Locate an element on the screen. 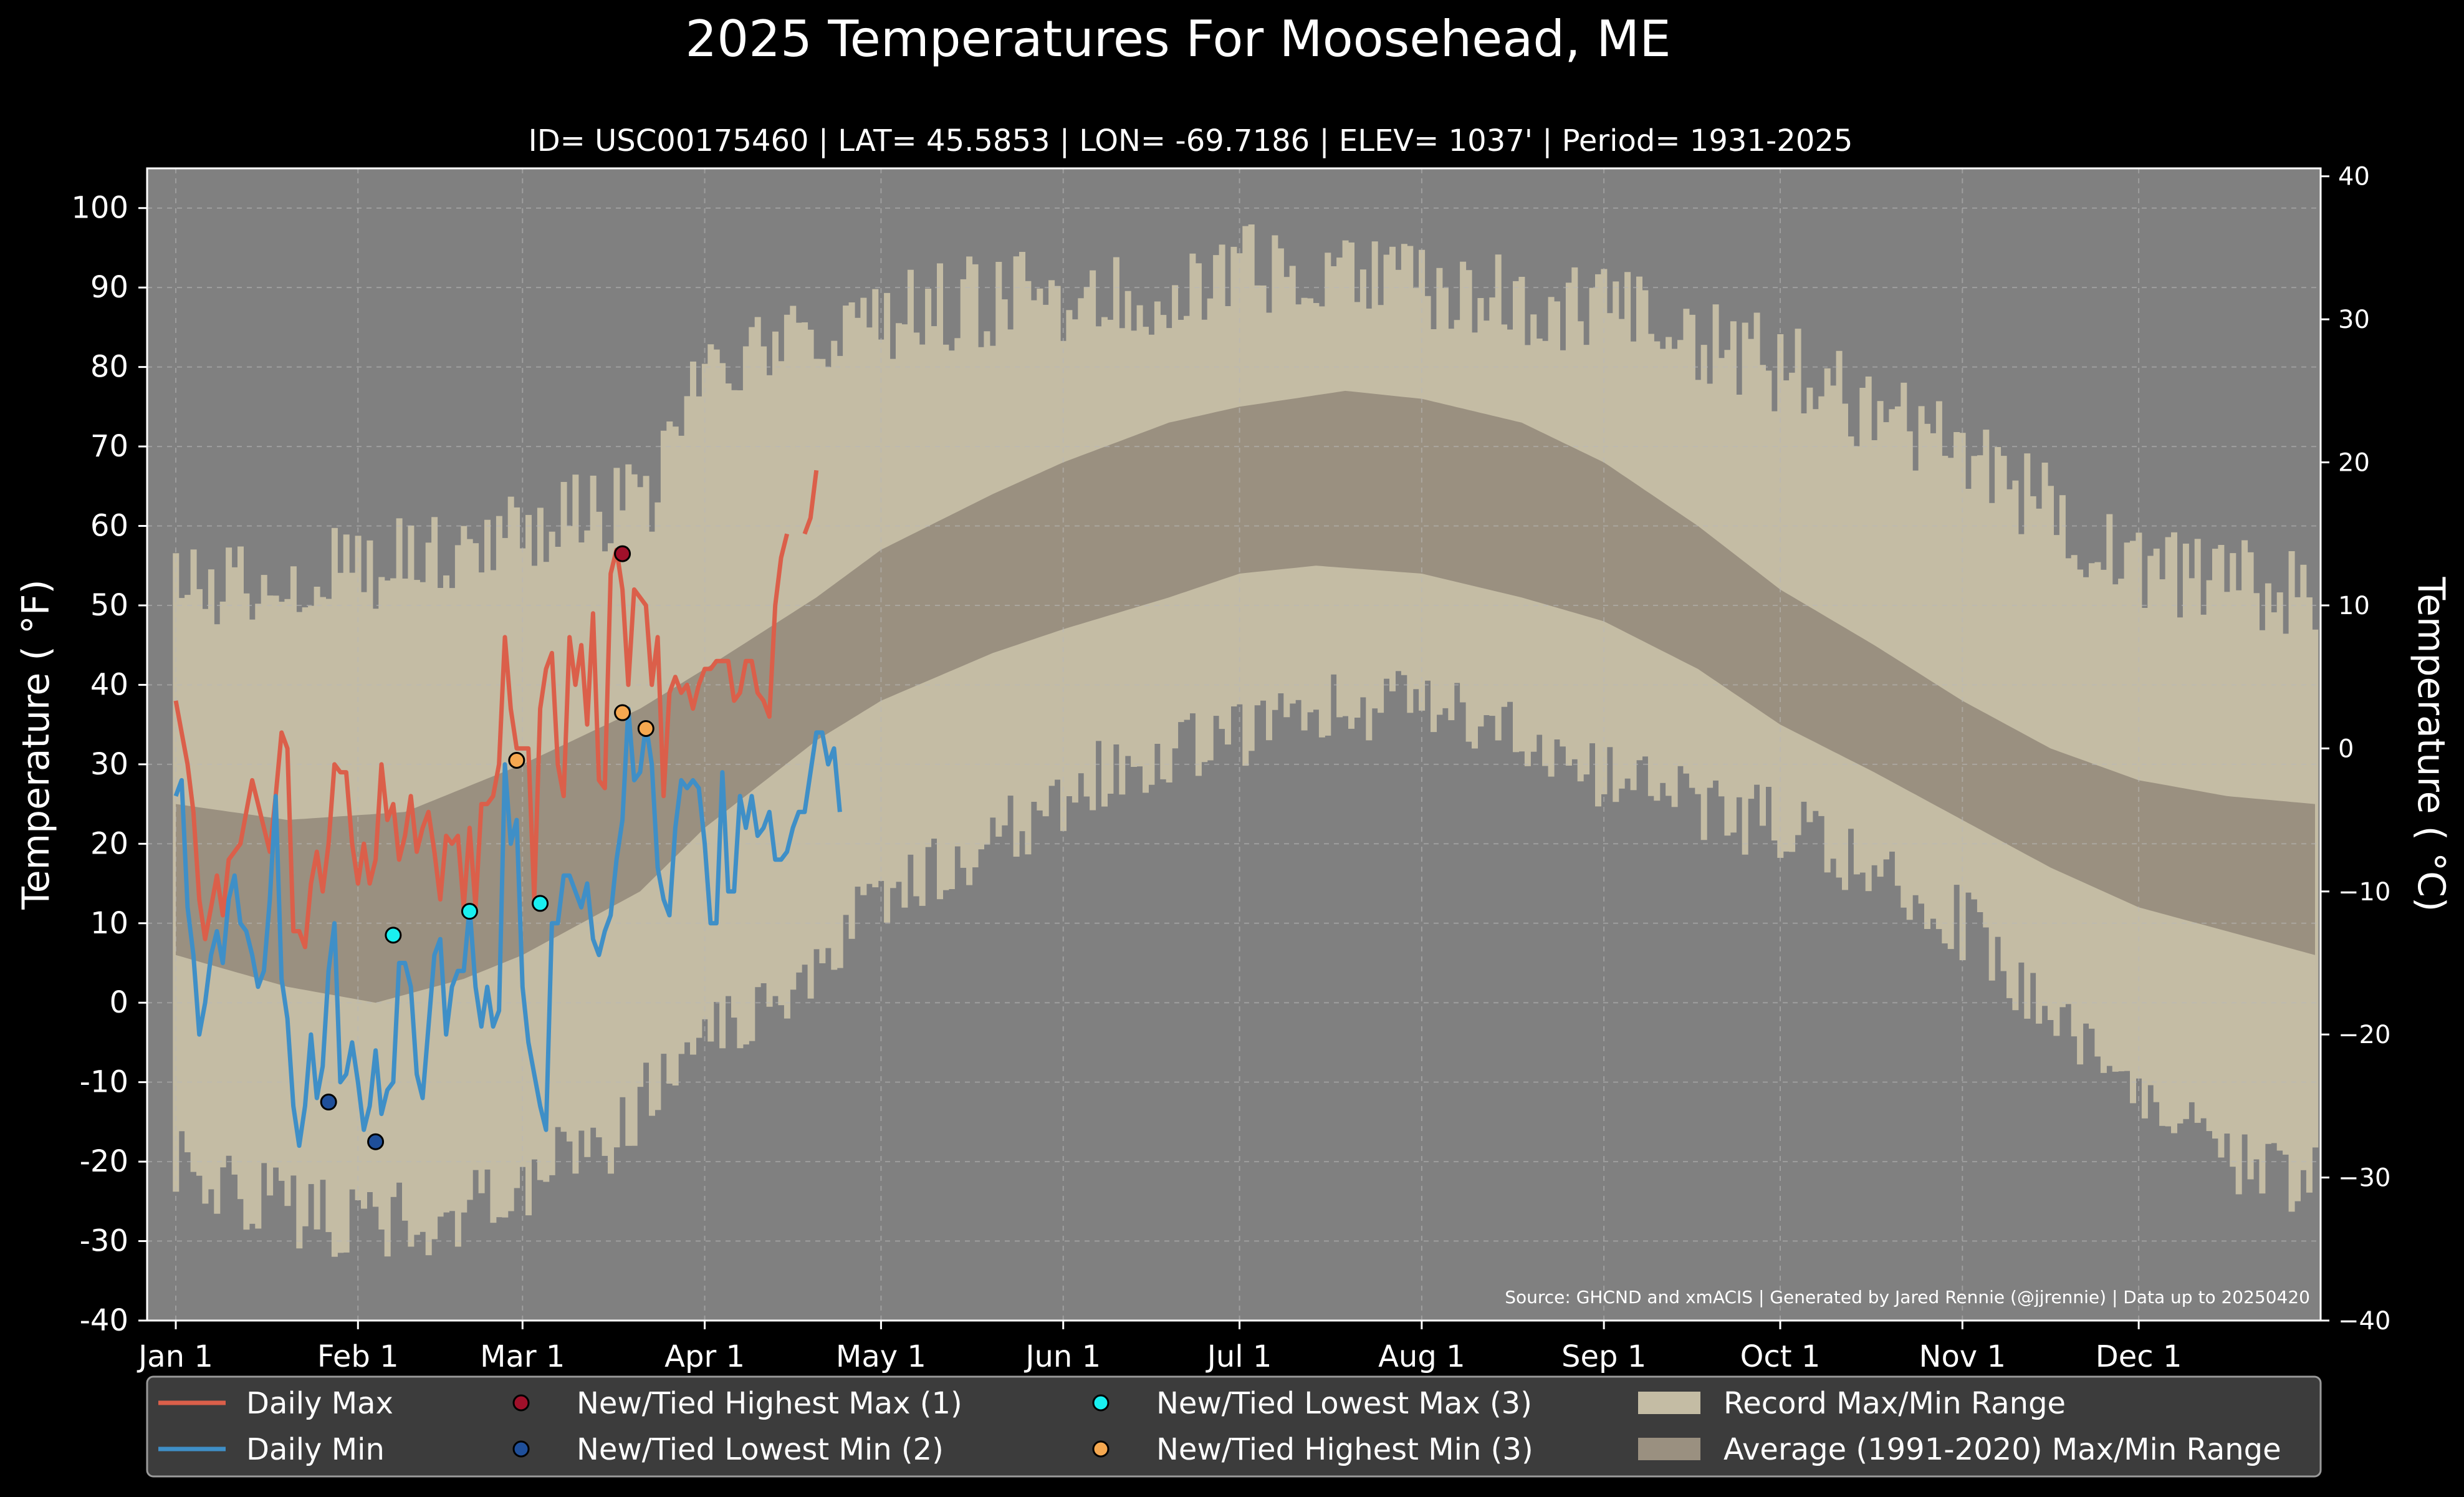 The width and height of the screenshot is (2464, 1497). y-right-tick-label: 40 is located at coordinates (2354, 177).